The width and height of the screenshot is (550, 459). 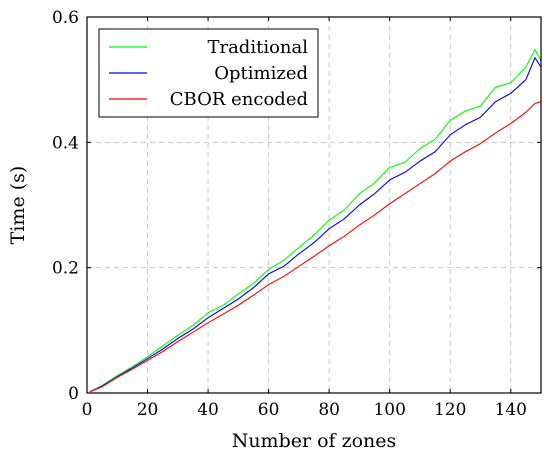 What do you see at coordinates (18, 205) in the screenshot?
I see `y-axis-label: Time (s)` at bounding box center [18, 205].